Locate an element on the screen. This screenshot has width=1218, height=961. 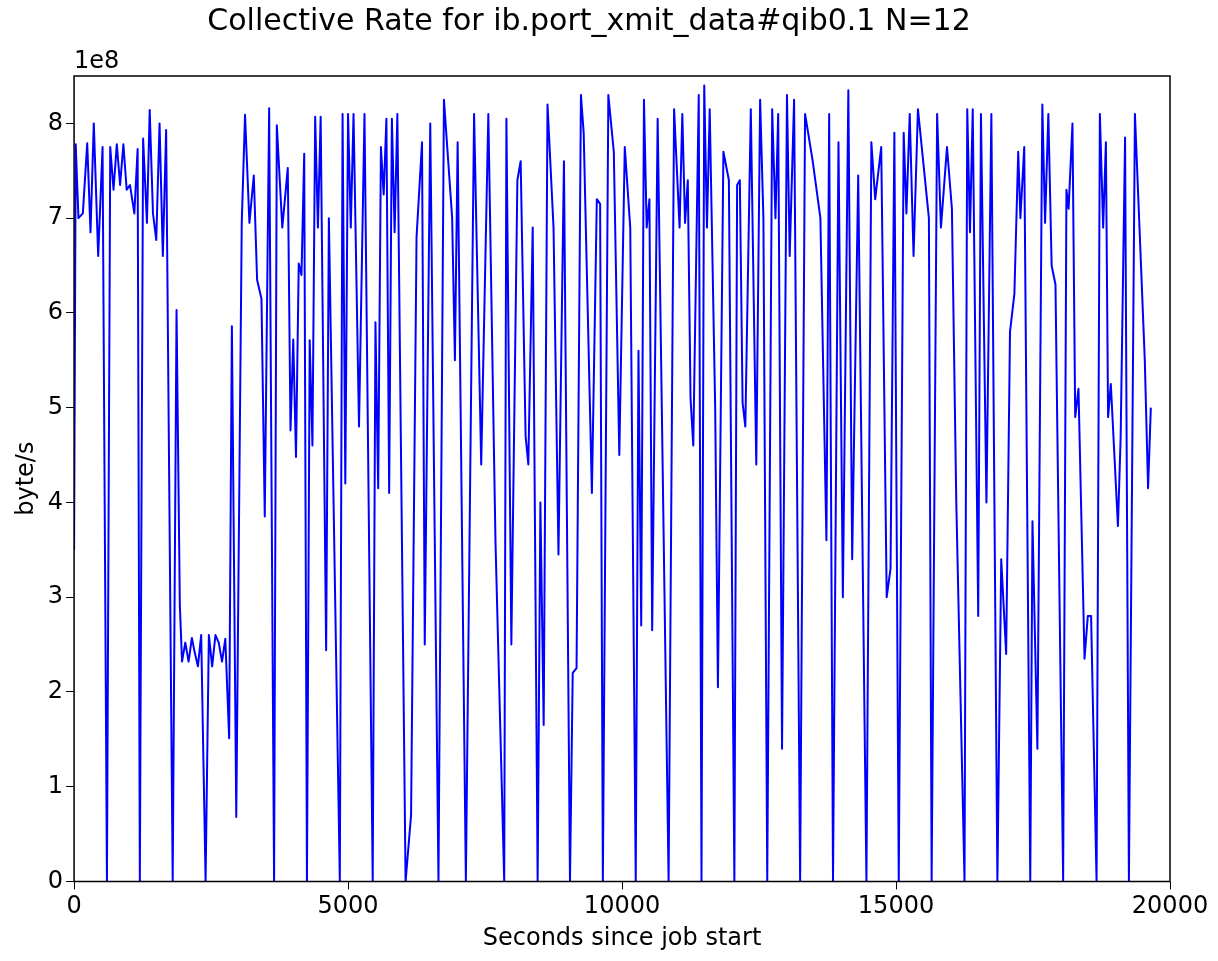
x-tick-label: 20000 is located at coordinates (1170, 905).